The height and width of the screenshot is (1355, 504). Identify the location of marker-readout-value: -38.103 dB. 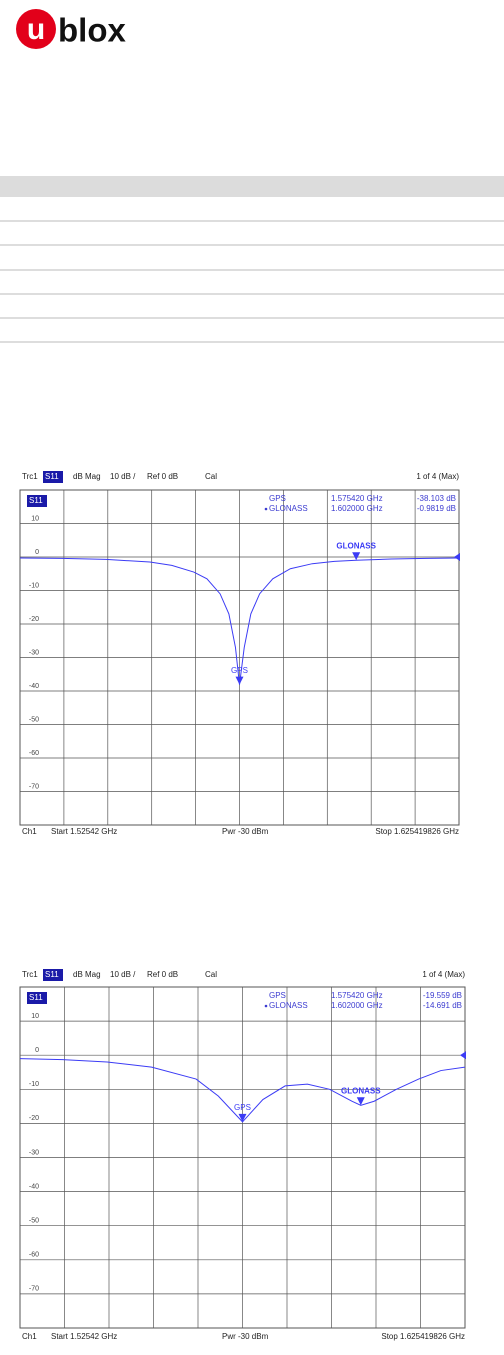
(436, 498).